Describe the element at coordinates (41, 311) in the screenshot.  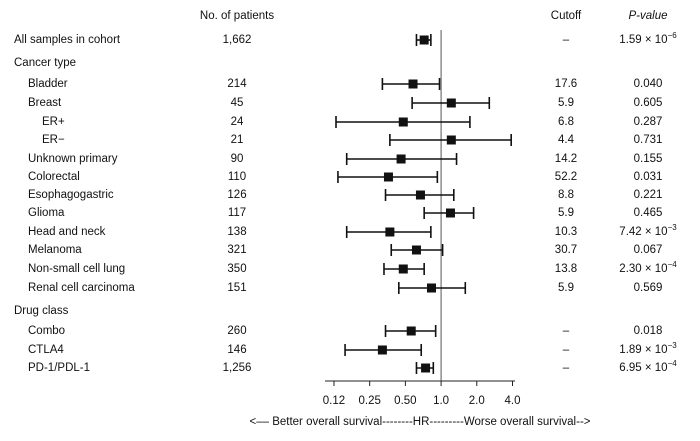
I see `group-label: Drug class` at that location.